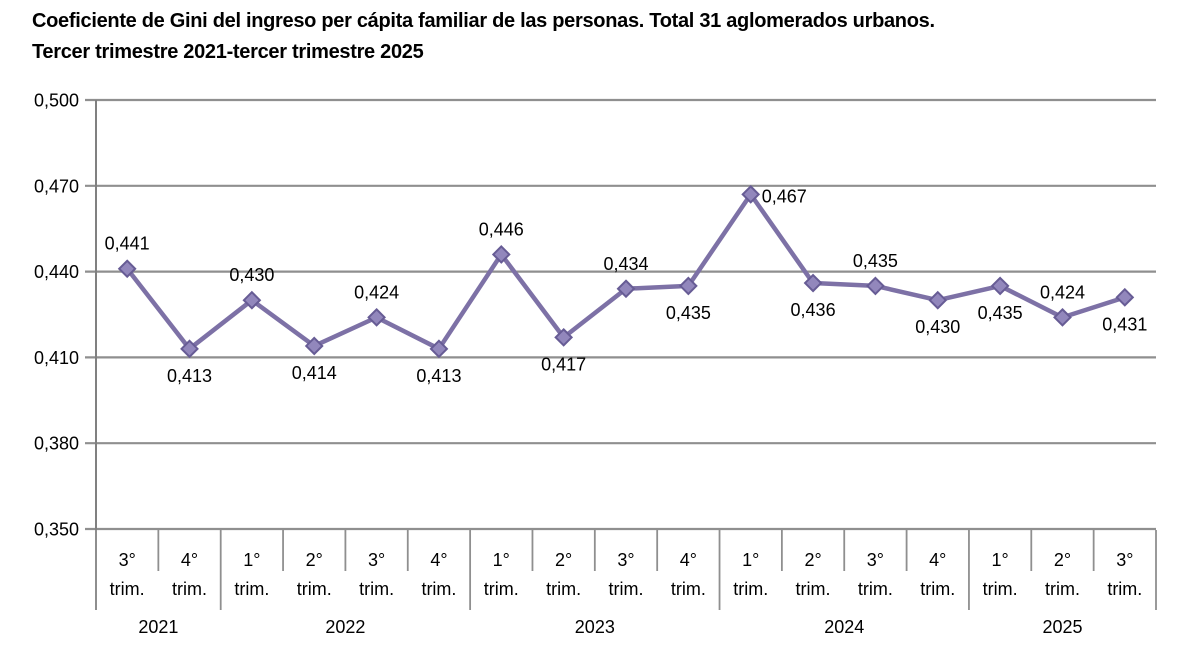  I want to click on data-point-label: 0,434, so click(625, 264).